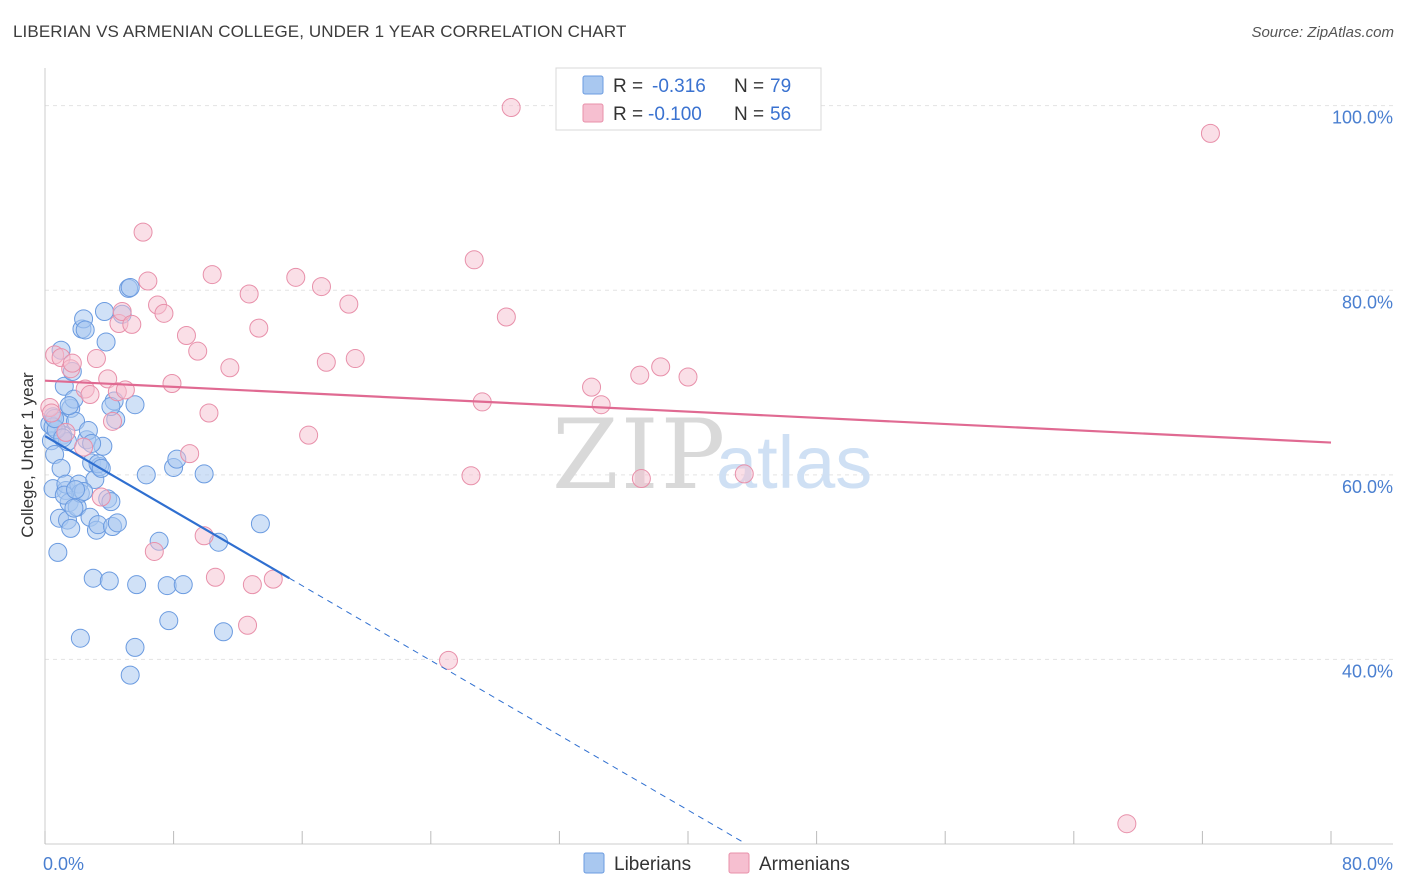 This screenshot has width=1406, height=892. I want to click on armenian-trendline, so click(688, 411).